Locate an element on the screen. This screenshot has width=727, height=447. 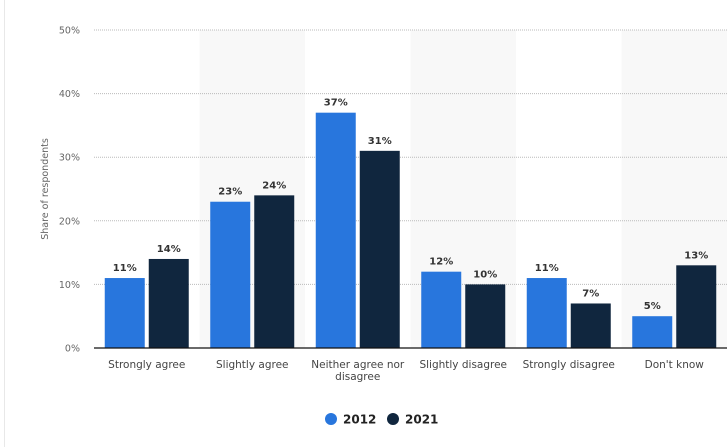
y-tick-label: 50% is located at coordinates (69, 31).